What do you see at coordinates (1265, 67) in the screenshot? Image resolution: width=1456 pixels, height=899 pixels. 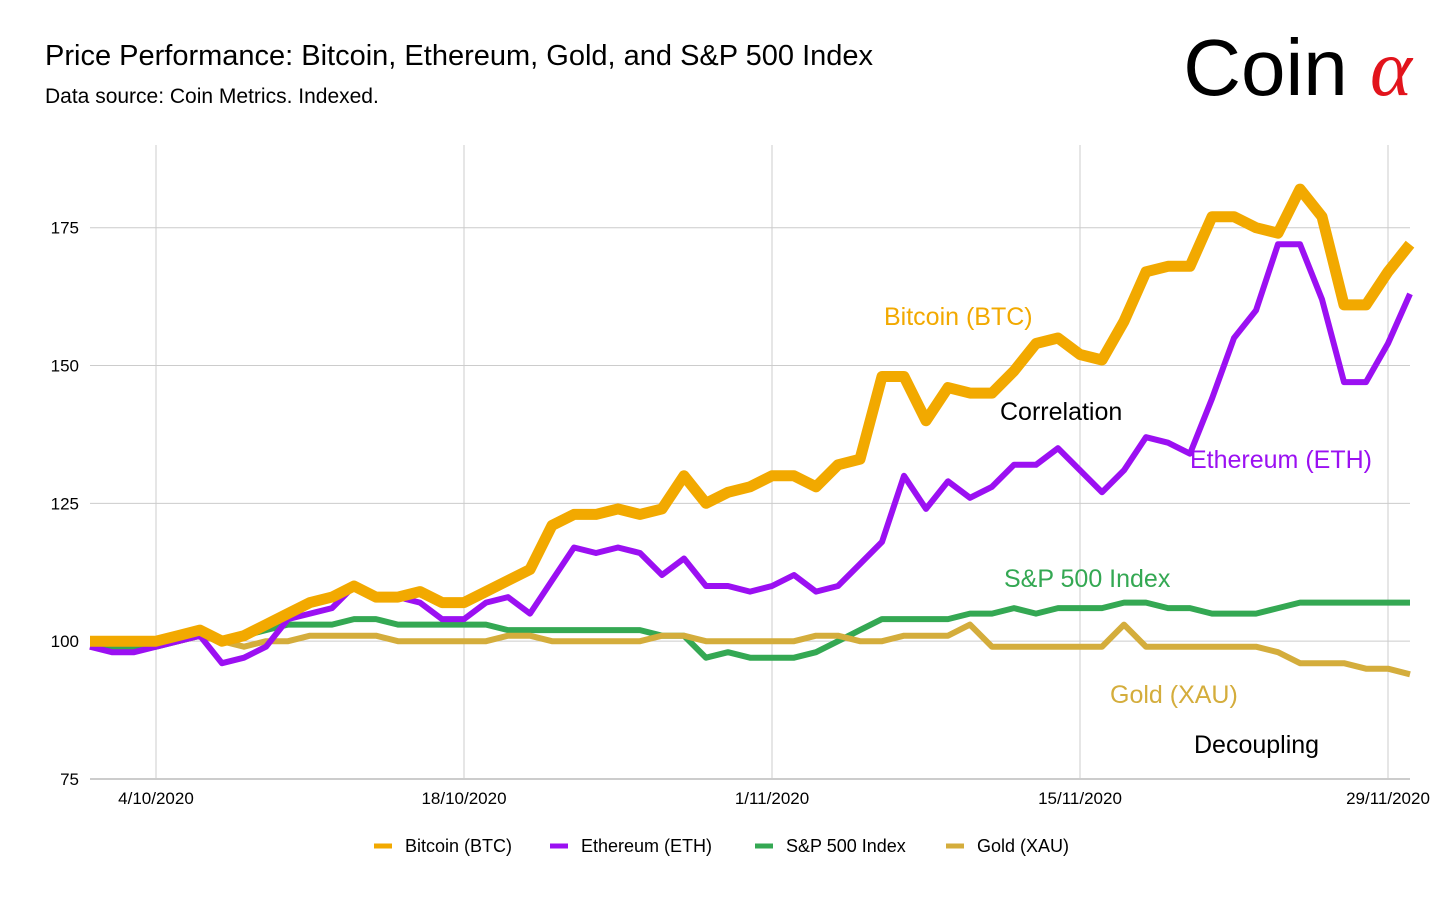 I see `logo-text: Coin` at bounding box center [1265, 67].